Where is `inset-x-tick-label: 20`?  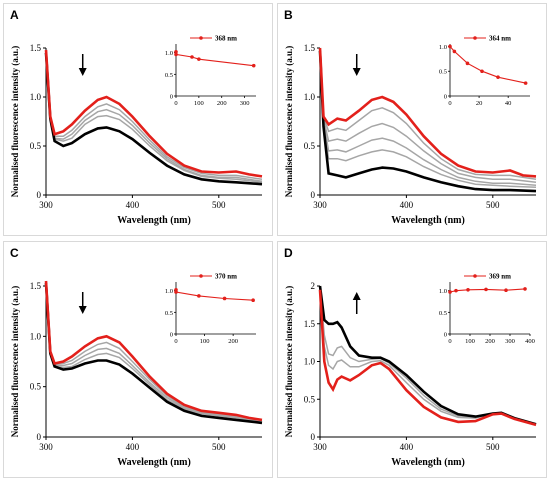
inset-x-tick-label: 20 is located at coordinates (479, 103).